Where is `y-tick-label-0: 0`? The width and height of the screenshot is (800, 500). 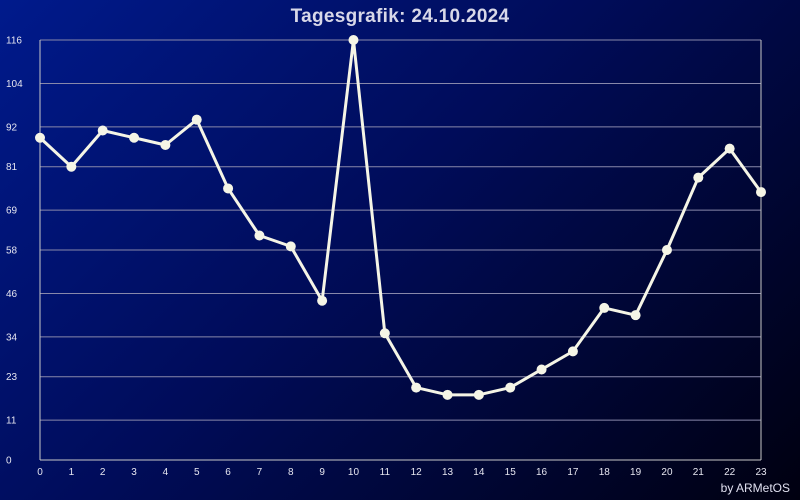
y-tick-label-0: 0 is located at coordinates (9, 461).